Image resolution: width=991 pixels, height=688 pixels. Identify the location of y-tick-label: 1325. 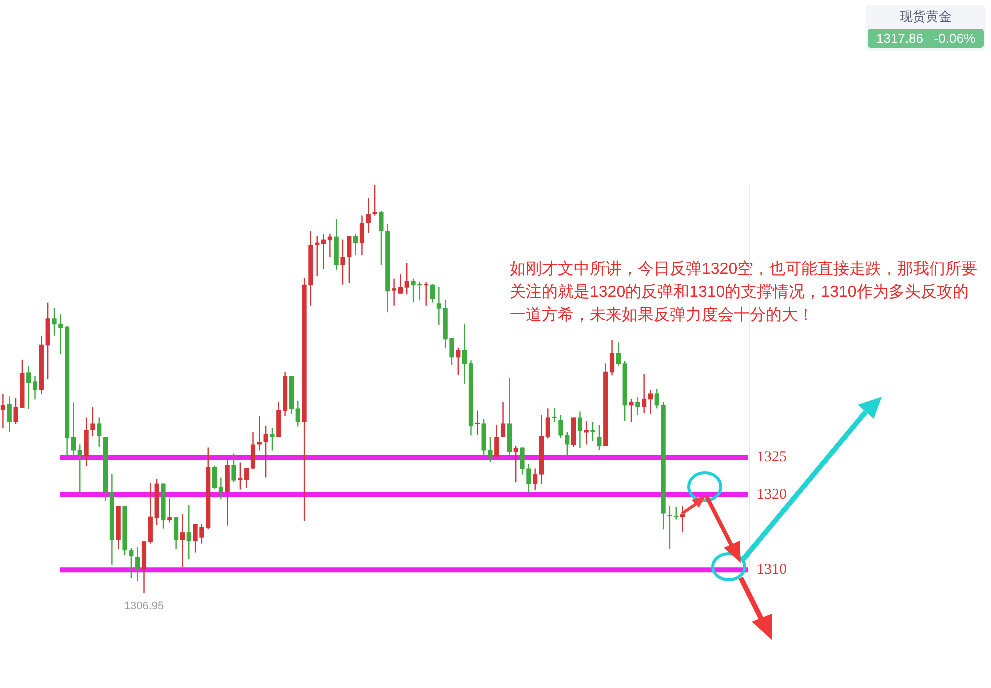
(772, 458).